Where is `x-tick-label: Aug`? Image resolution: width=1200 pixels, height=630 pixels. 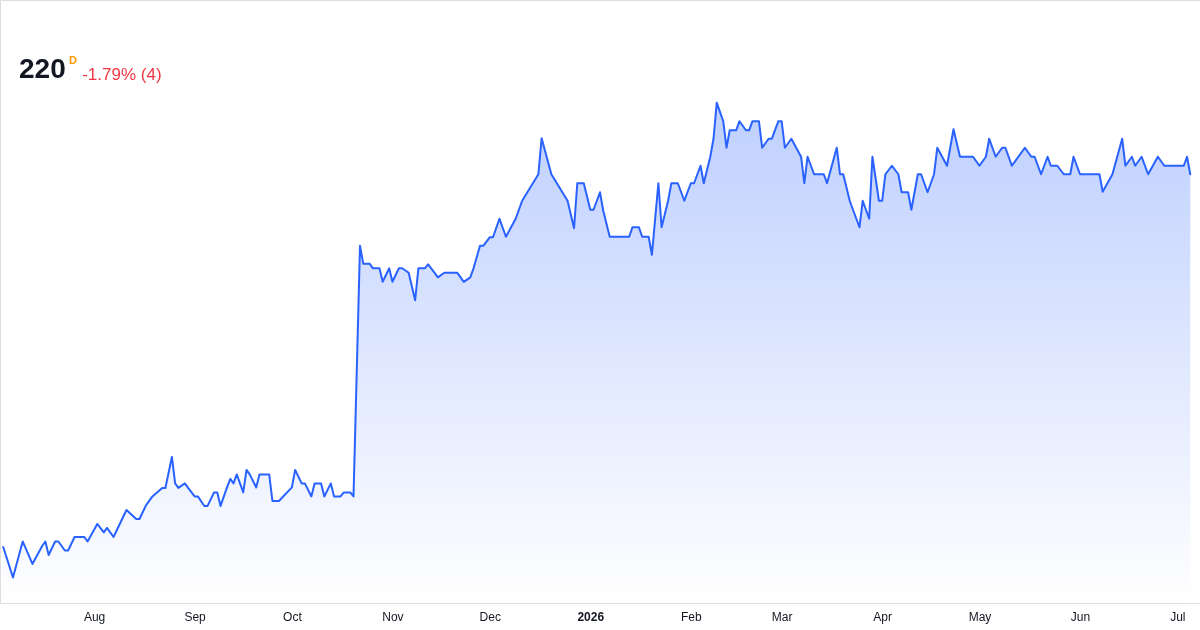
x-tick-label: Aug is located at coordinates (94, 616).